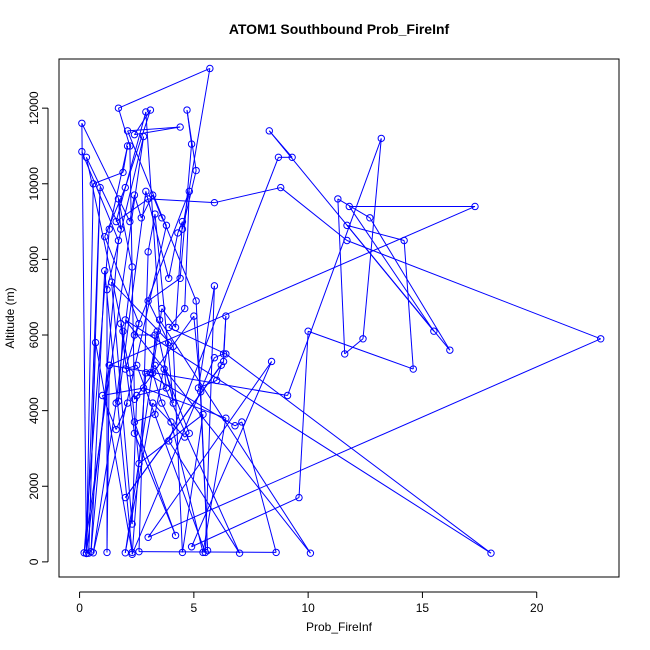 This screenshot has height=650, width=650. Describe the element at coordinates (10, 317) in the screenshot. I see `y-axis-label: Altitude (m)` at that location.